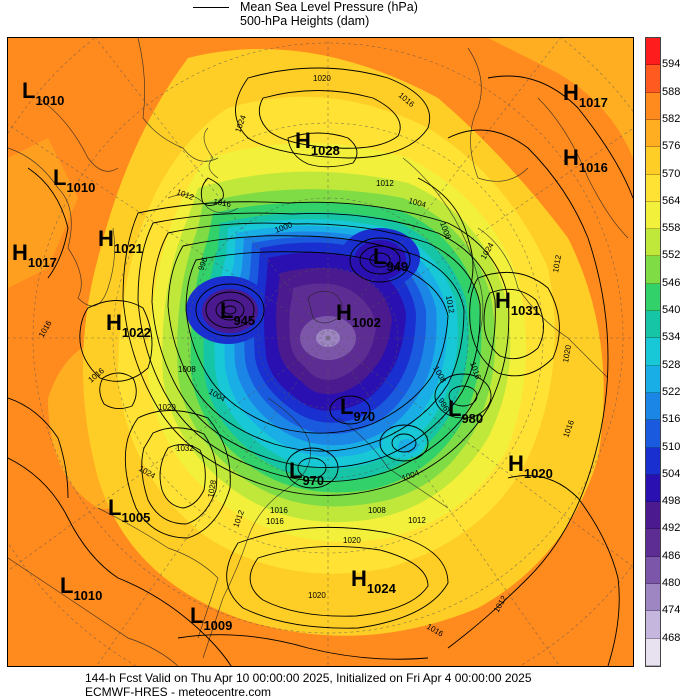 The image size is (681, 700). Describe the element at coordinates (671, 364) in the screenshot. I see `colorbar-tick-label: 528` at that location.